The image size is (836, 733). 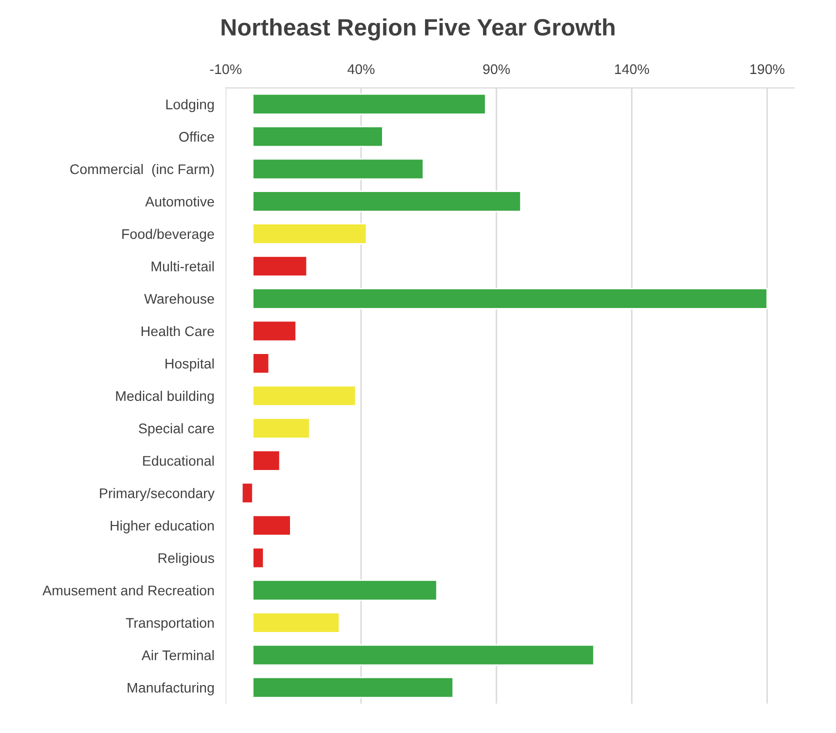 What do you see at coordinates (128, 590) in the screenshot?
I see `y-tick-label: Amusement and Recreation` at bounding box center [128, 590].